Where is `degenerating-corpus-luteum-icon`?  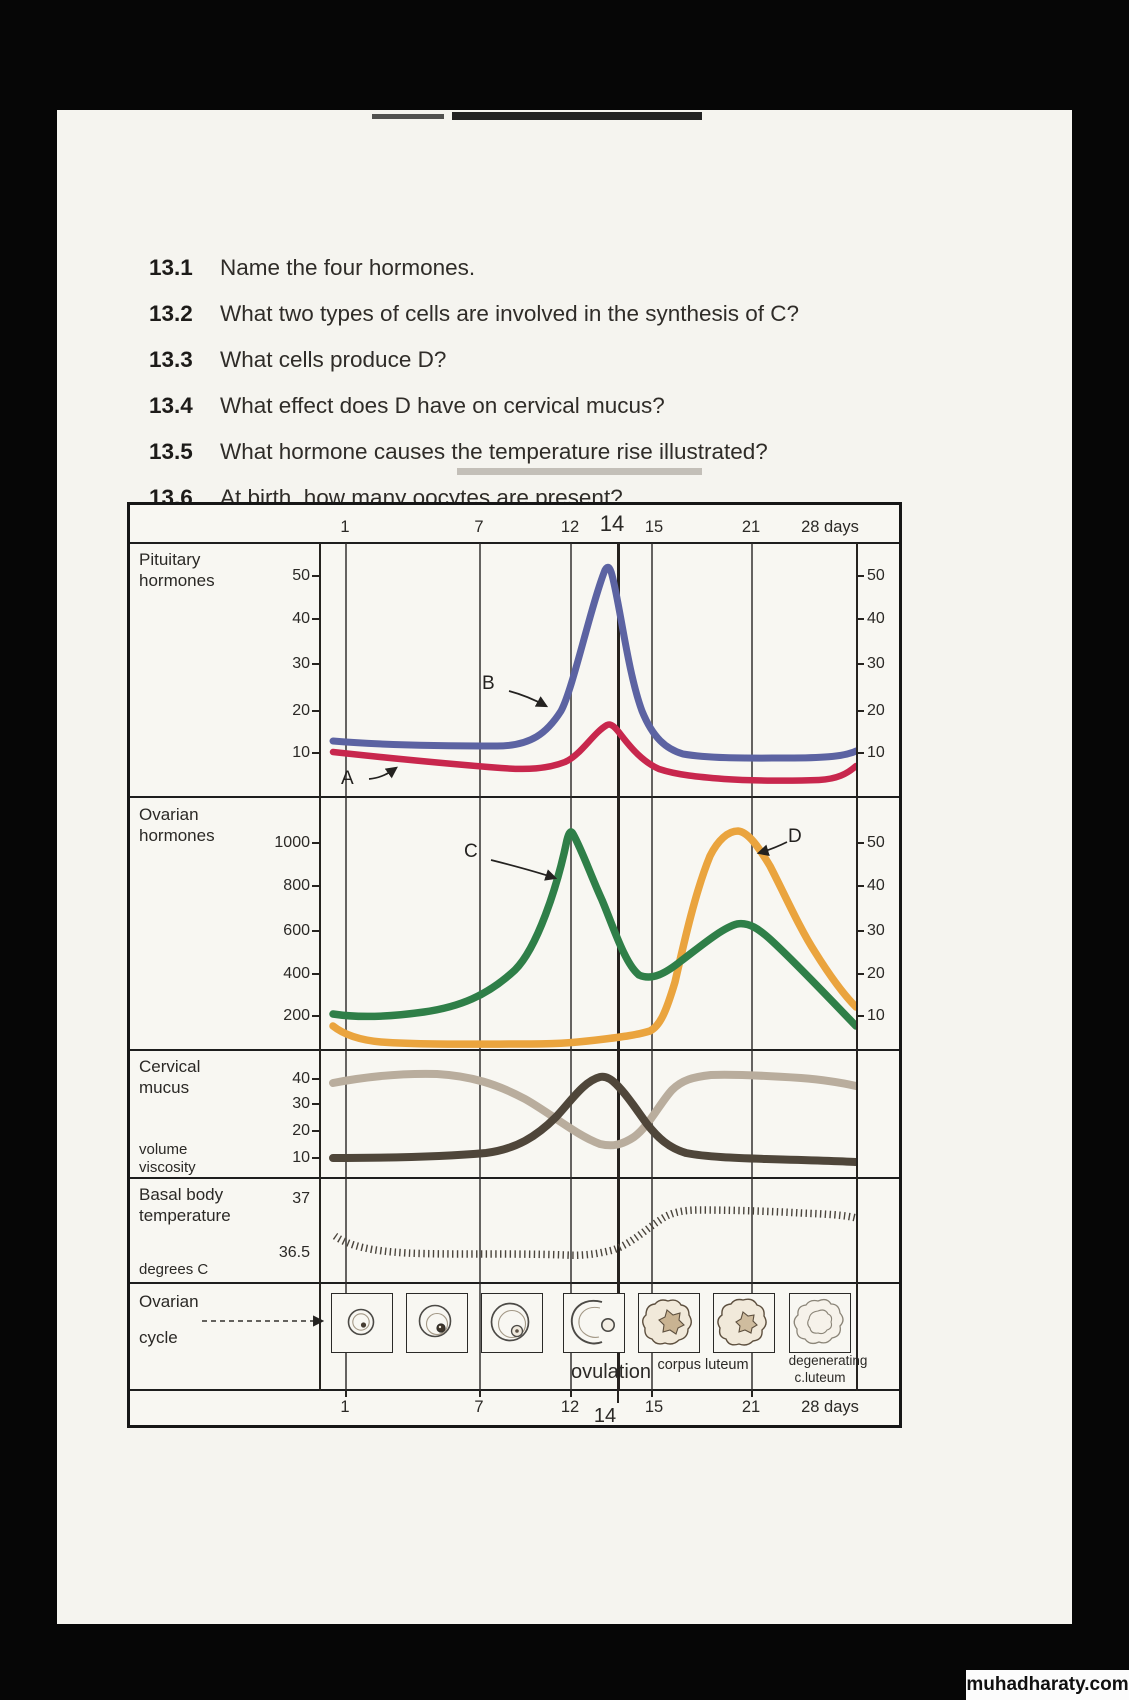 degenerating-corpus-luteum-icon is located at coordinates (818, 1321).